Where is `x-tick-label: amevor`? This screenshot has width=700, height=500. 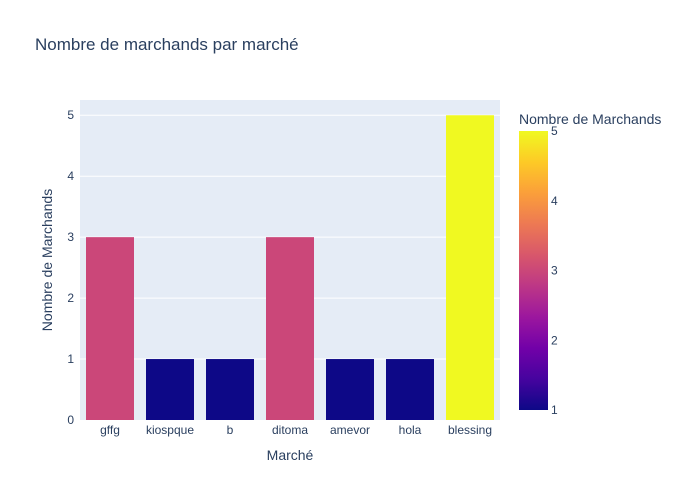
x-tick-label: amevor is located at coordinates (350, 430).